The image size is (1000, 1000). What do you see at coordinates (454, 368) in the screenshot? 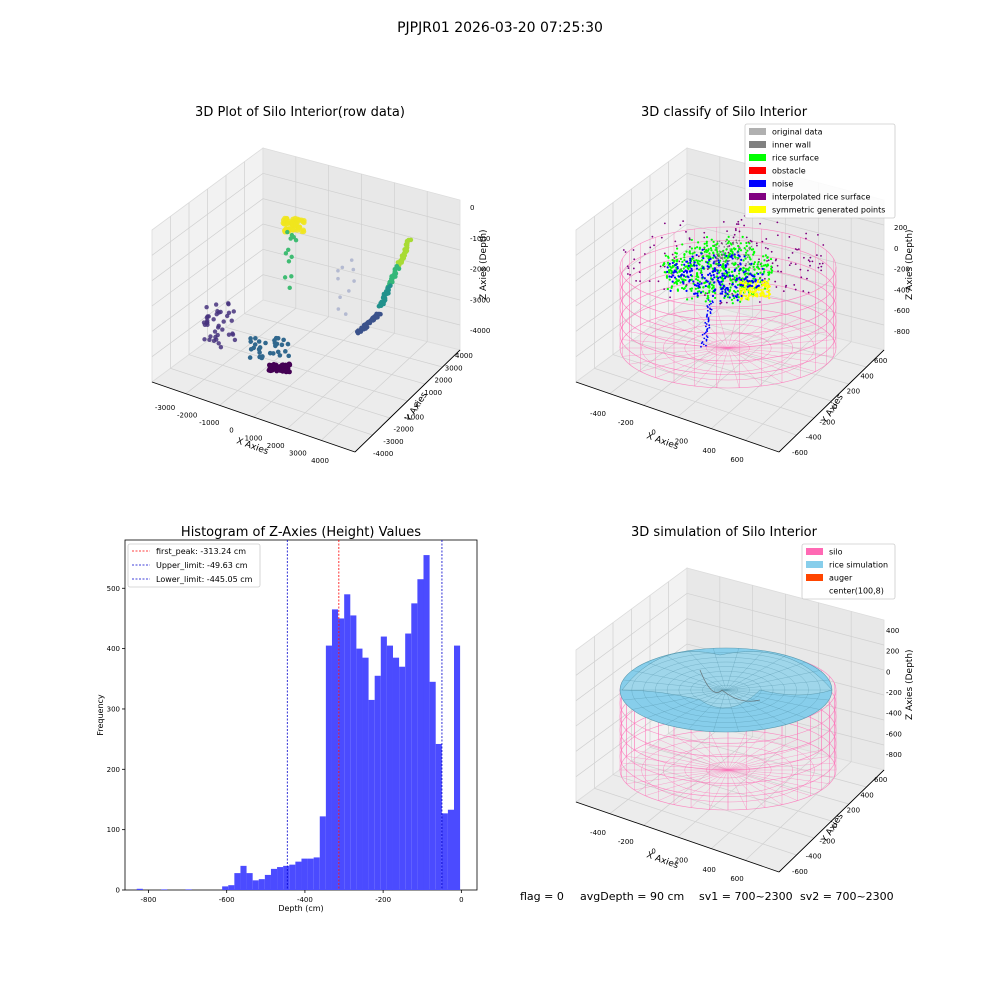
I see `raw-y-tick-label: 3000` at bounding box center [454, 368].